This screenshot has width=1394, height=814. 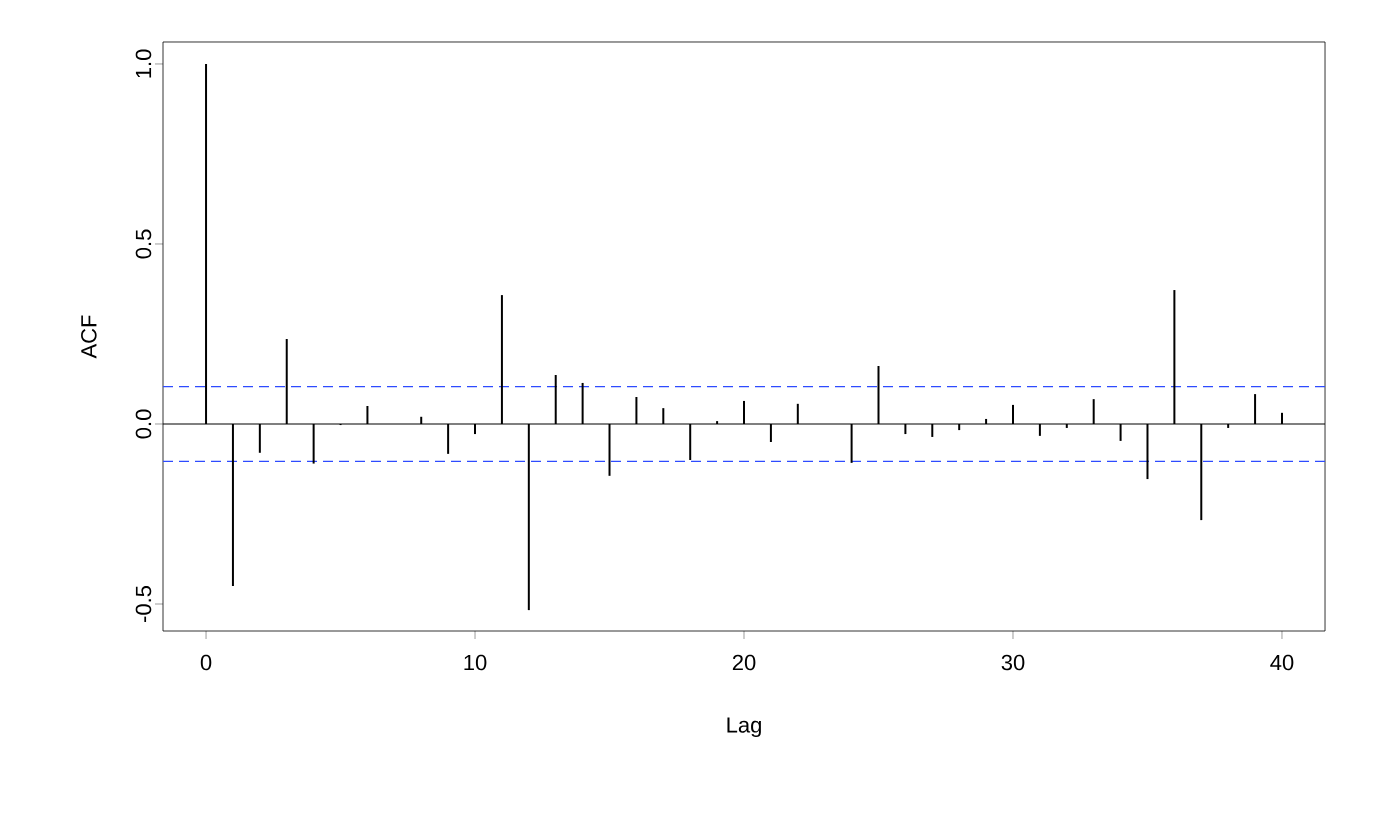 I want to click on x-tick-label: 20, so click(x=744, y=662).